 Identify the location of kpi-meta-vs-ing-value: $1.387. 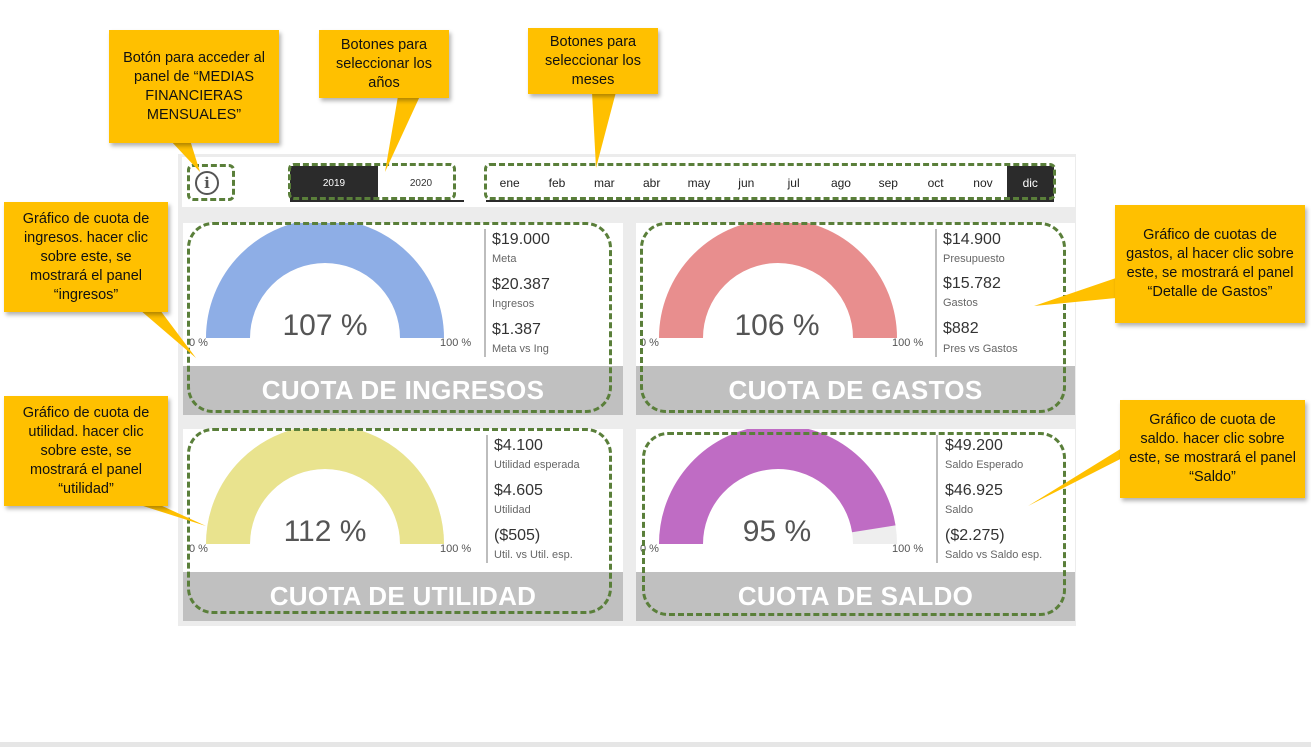
(516, 329).